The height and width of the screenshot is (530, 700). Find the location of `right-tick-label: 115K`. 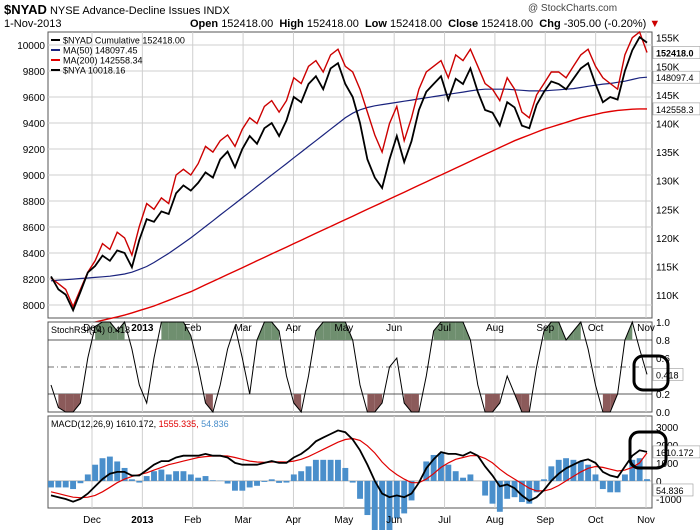

right-tick-label: 115K is located at coordinates (667, 268).